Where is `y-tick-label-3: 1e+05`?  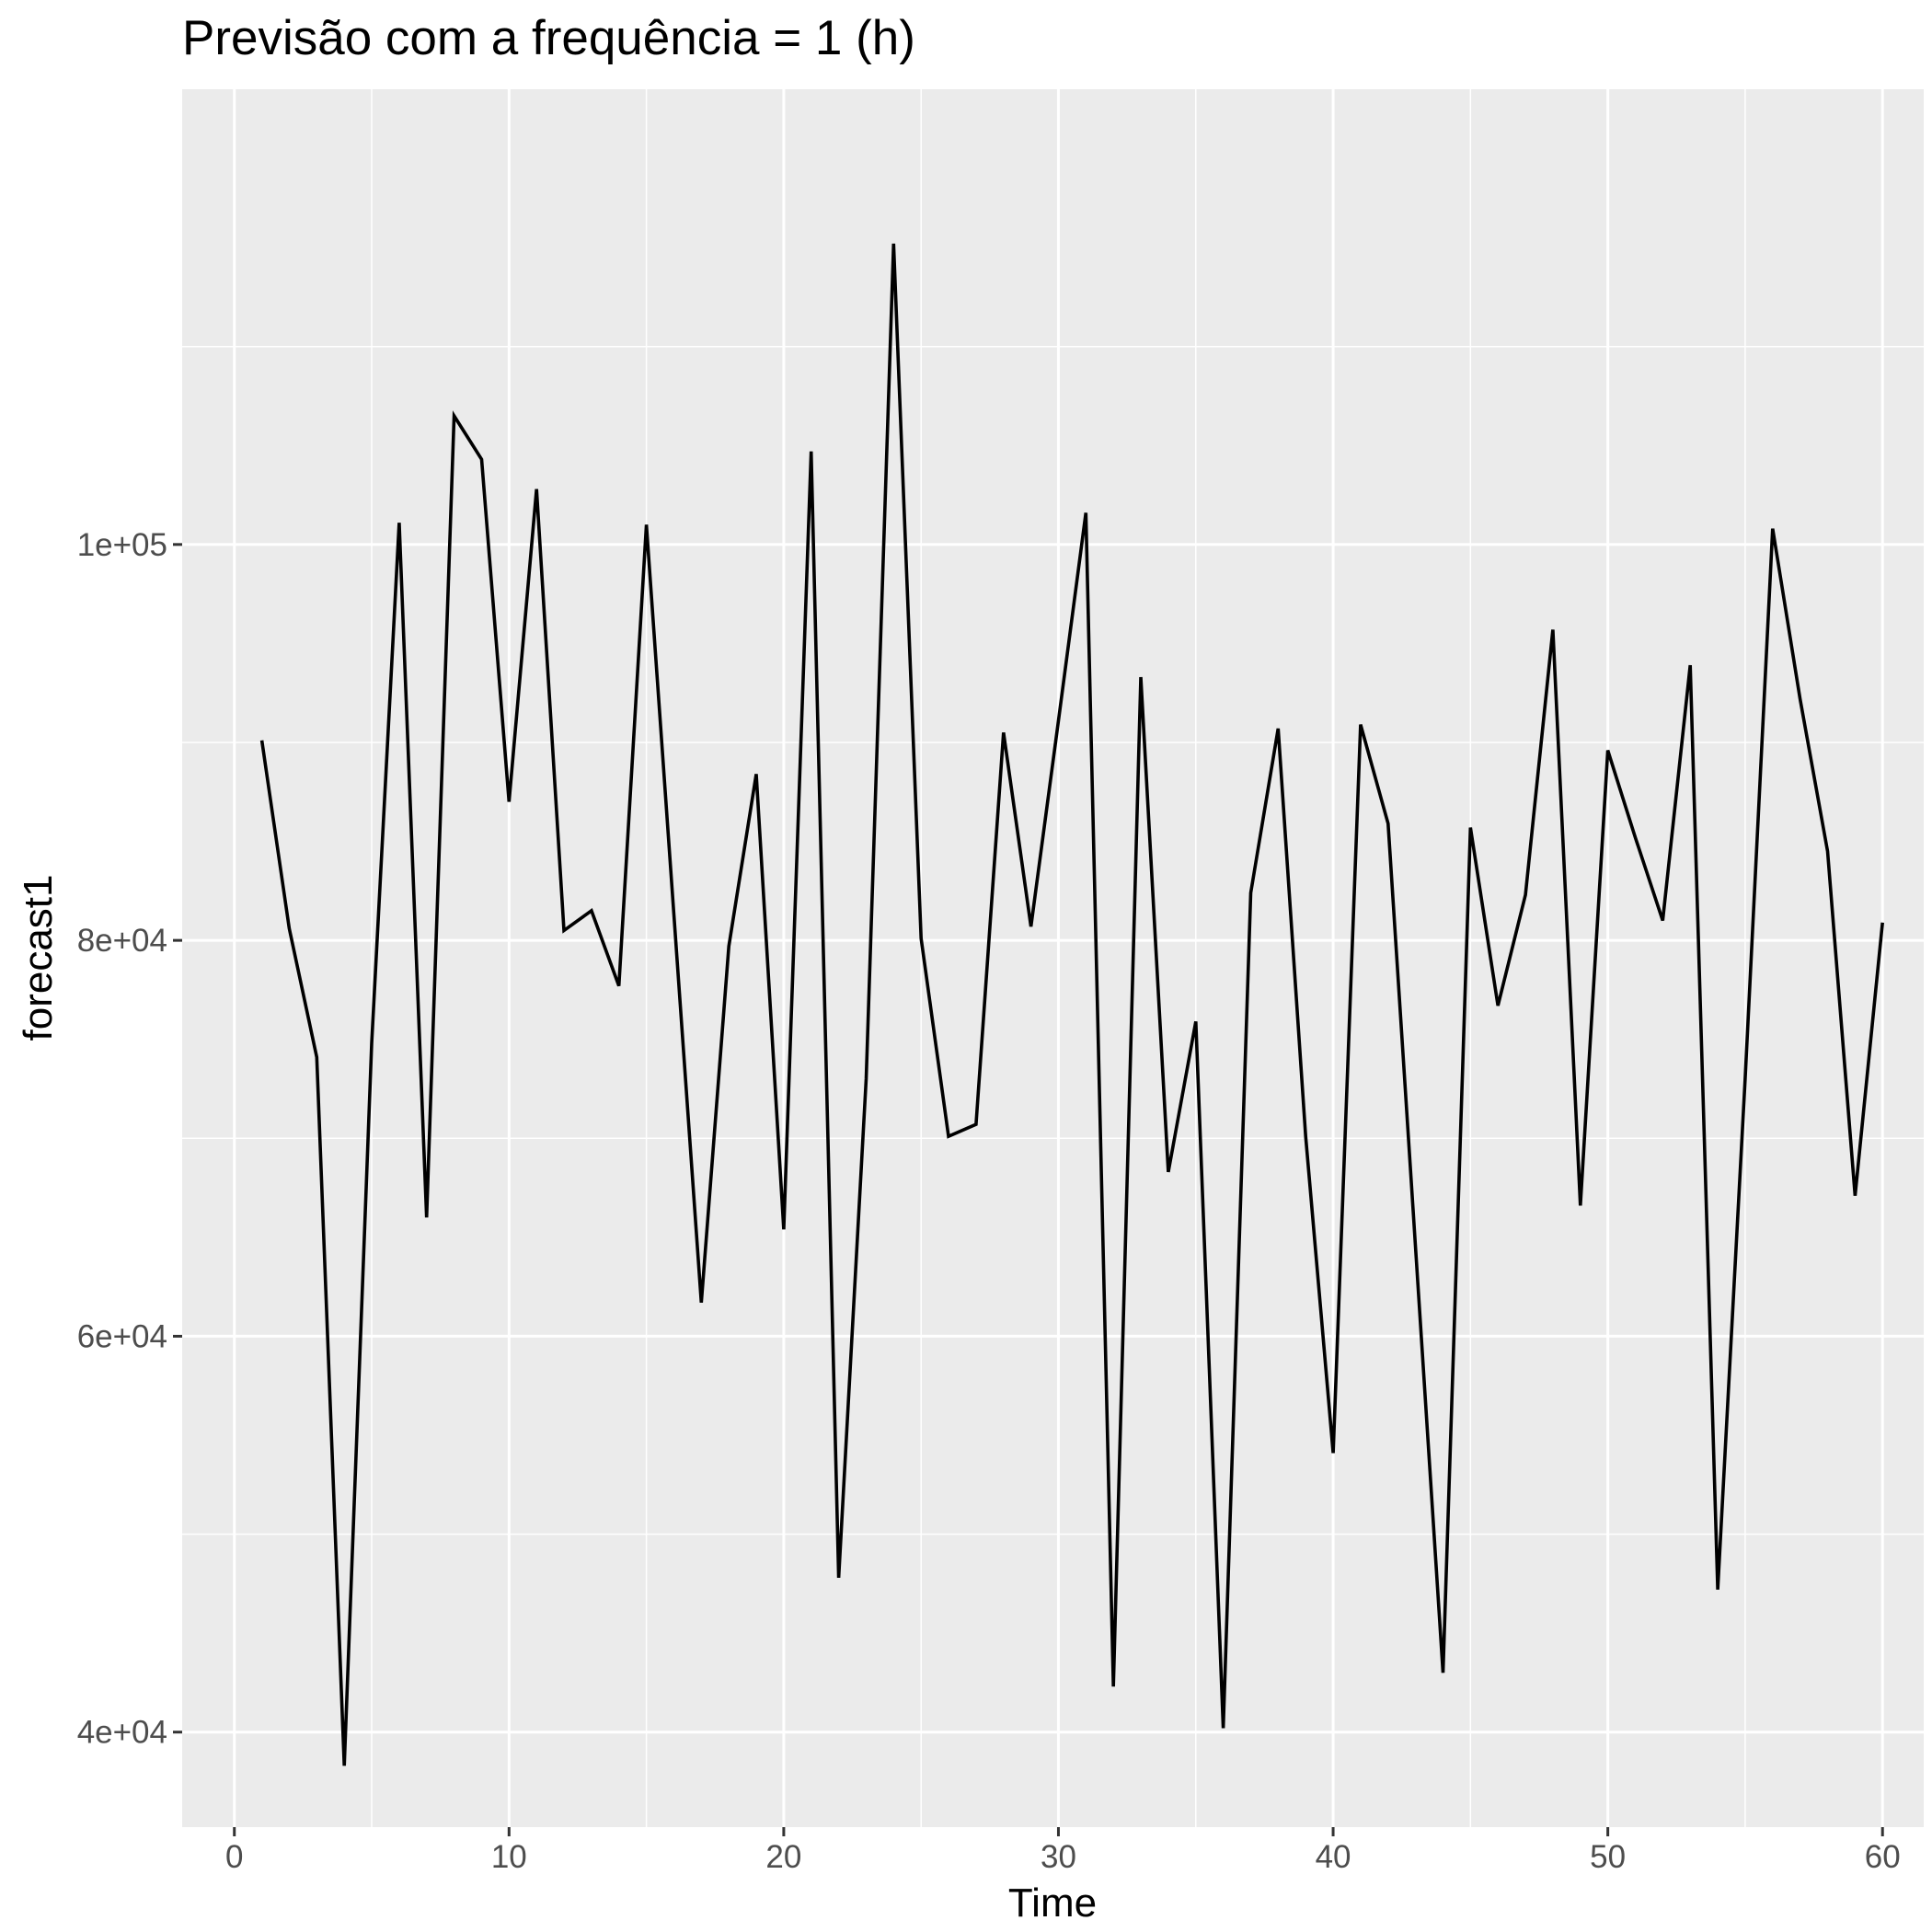
y-tick-label-3: 1e+05 is located at coordinates (122, 545).